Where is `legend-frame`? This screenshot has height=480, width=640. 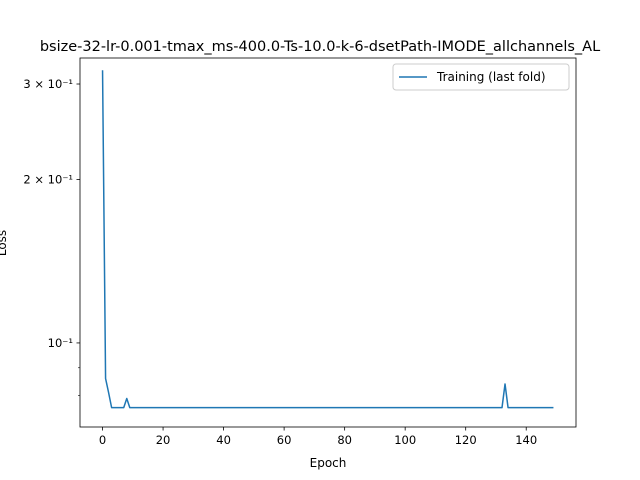 legend-frame is located at coordinates (481, 77).